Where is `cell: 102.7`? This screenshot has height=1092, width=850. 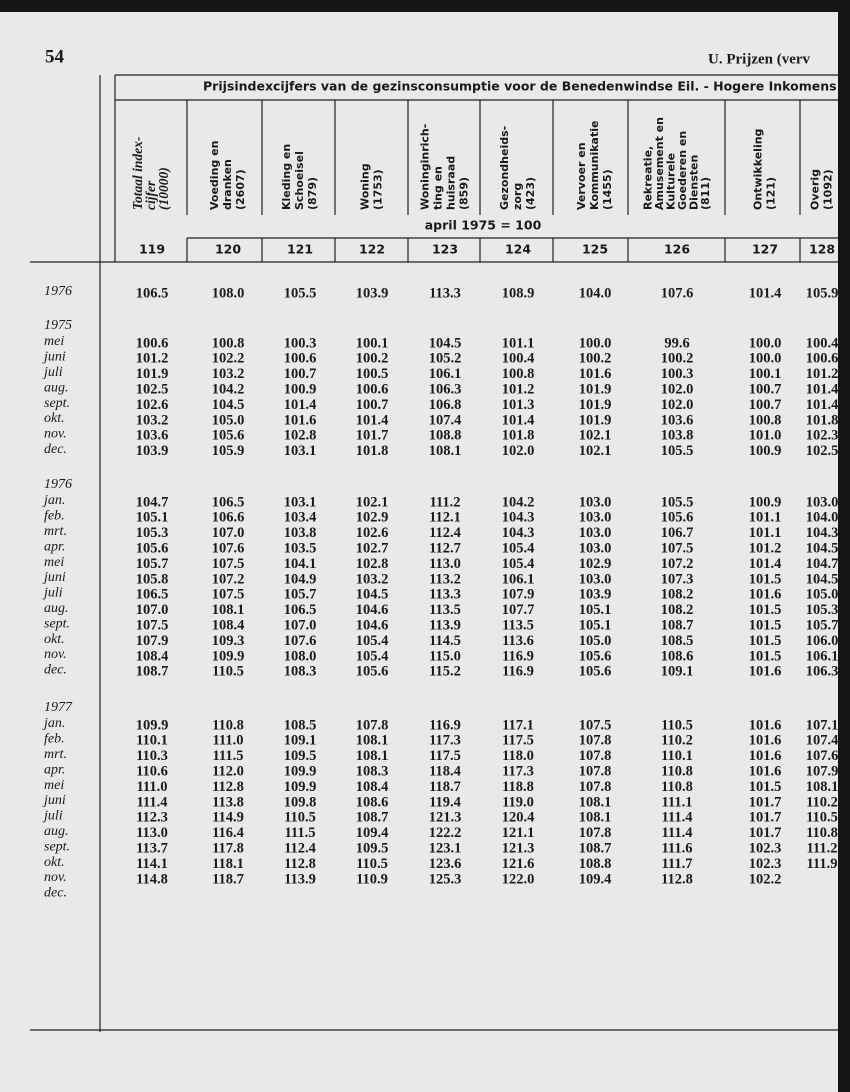 cell: 102.7 is located at coordinates (372, 549).